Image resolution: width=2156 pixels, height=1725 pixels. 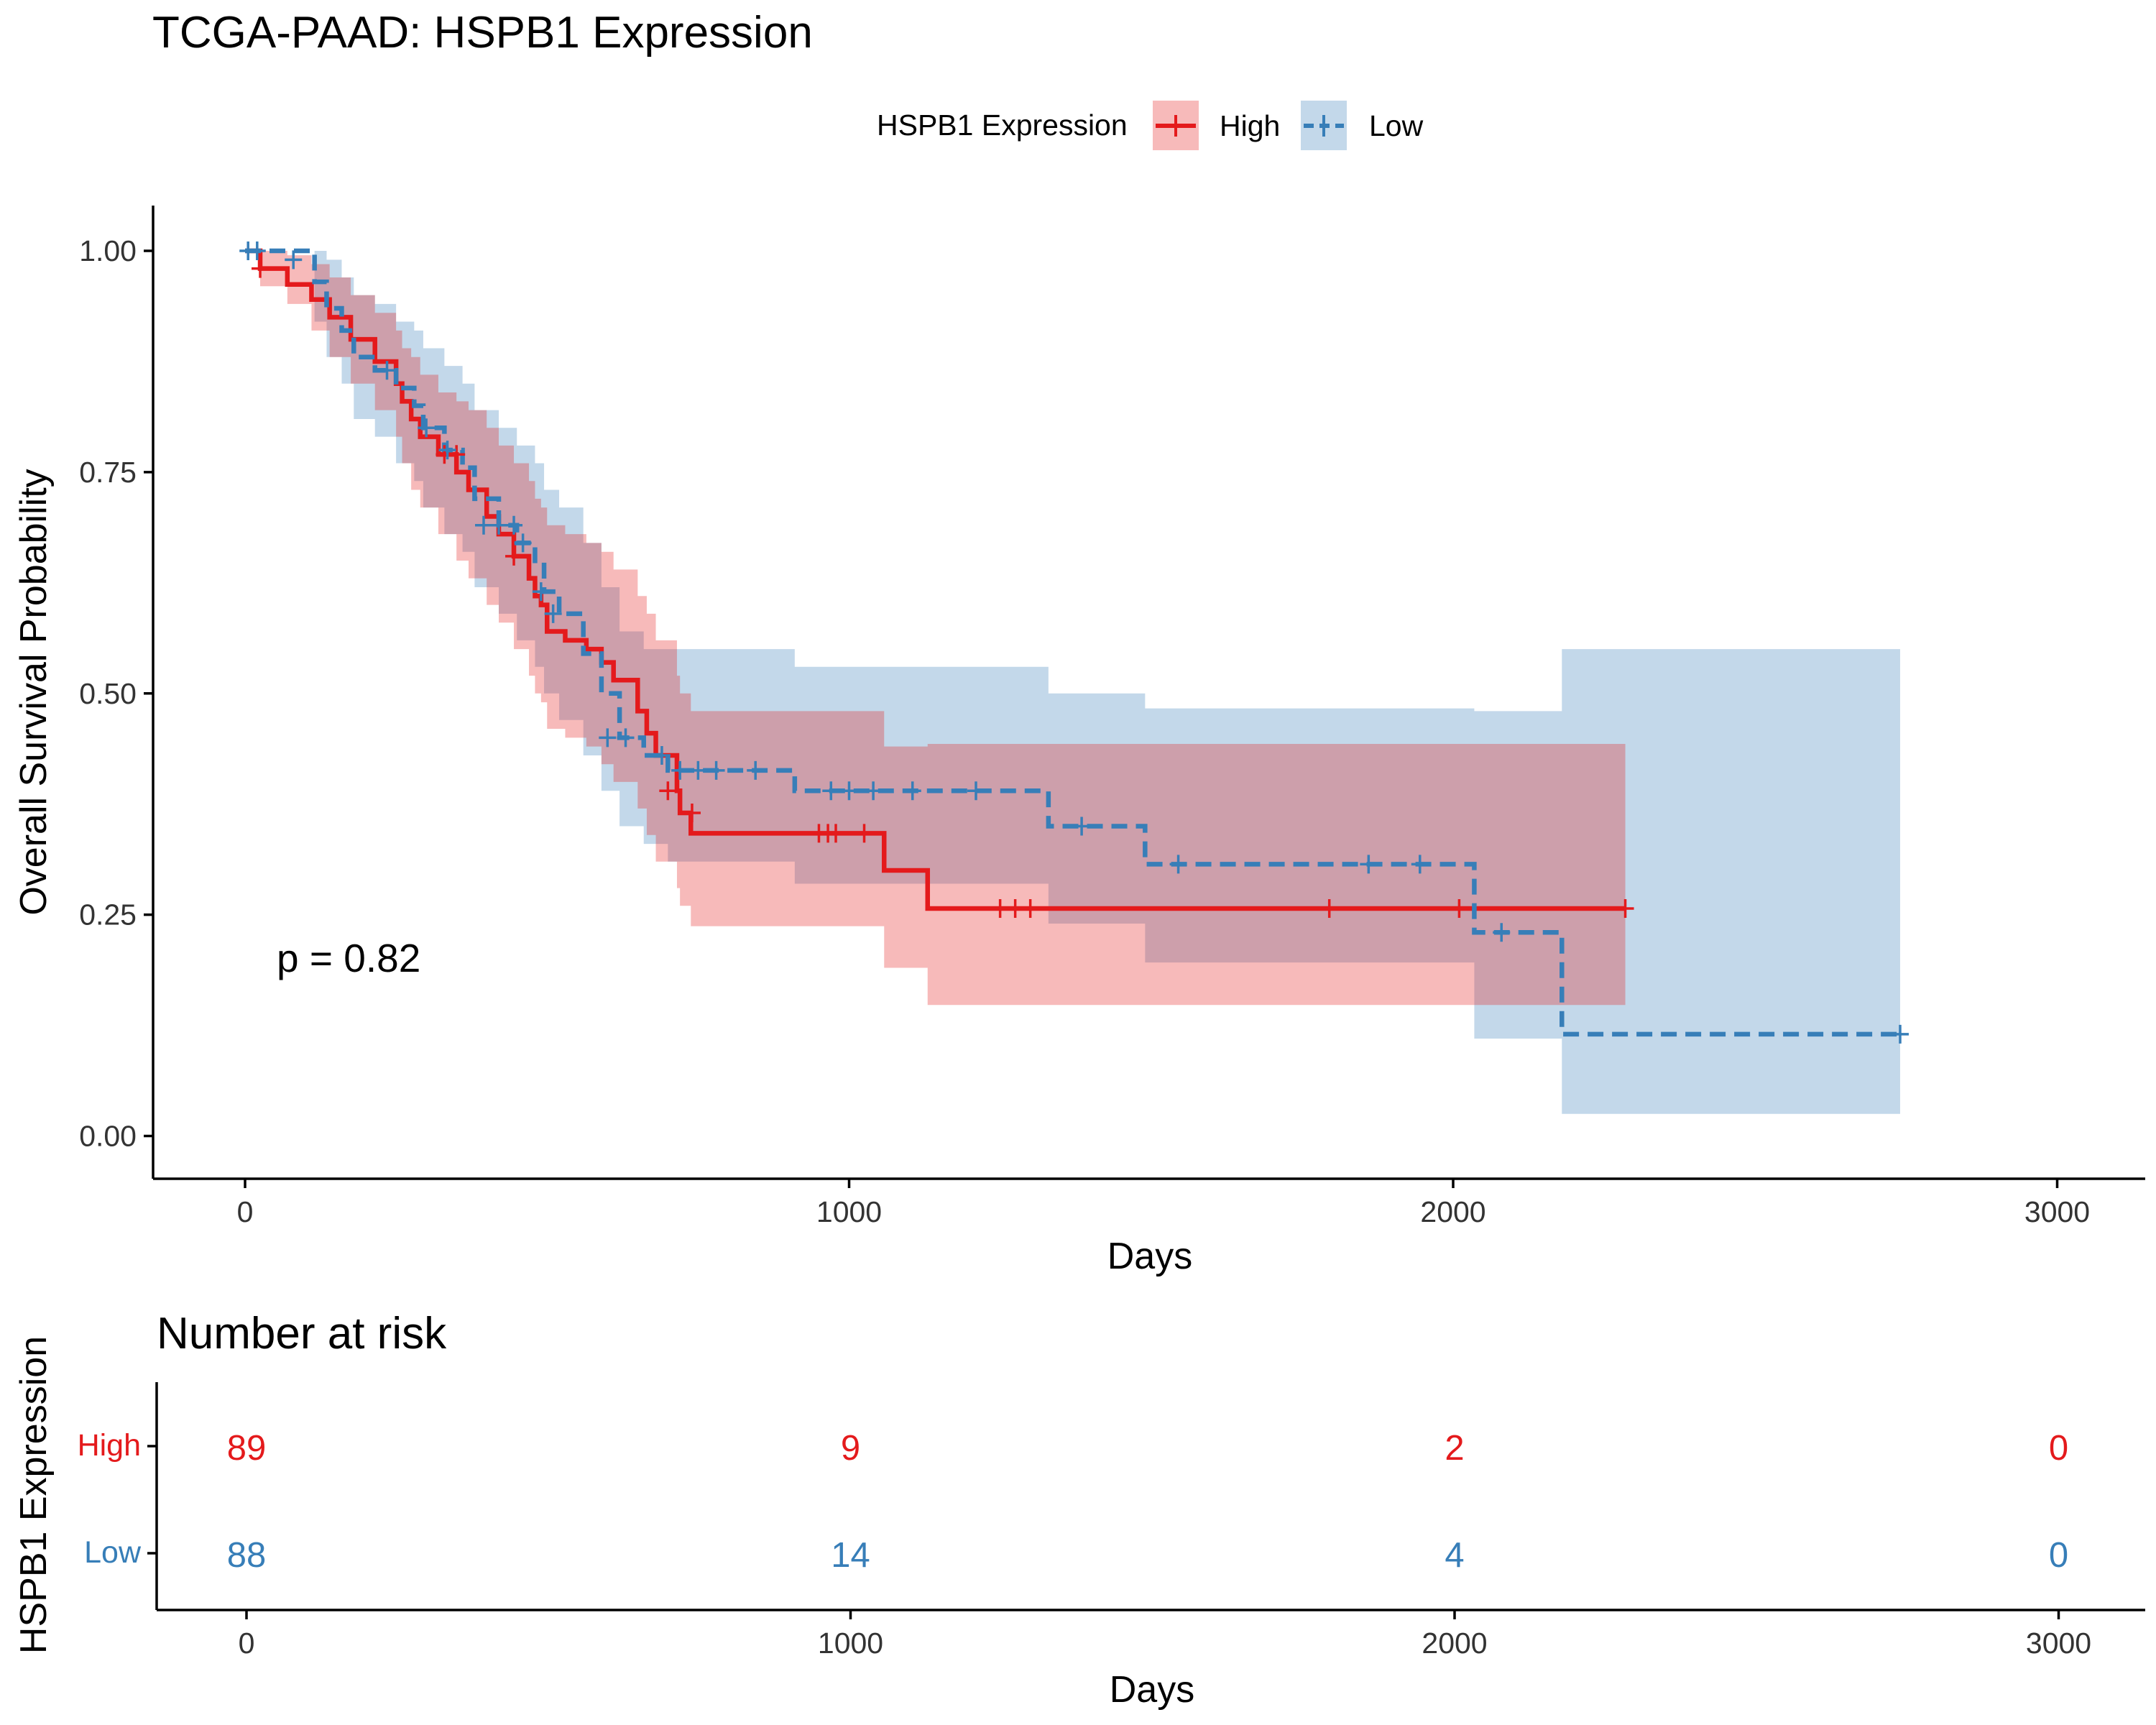 What do you see at coordinates (2058, 1555) in the screenshot?
I see `risk-count-low: 0` at bounding box center [2058, 1555].